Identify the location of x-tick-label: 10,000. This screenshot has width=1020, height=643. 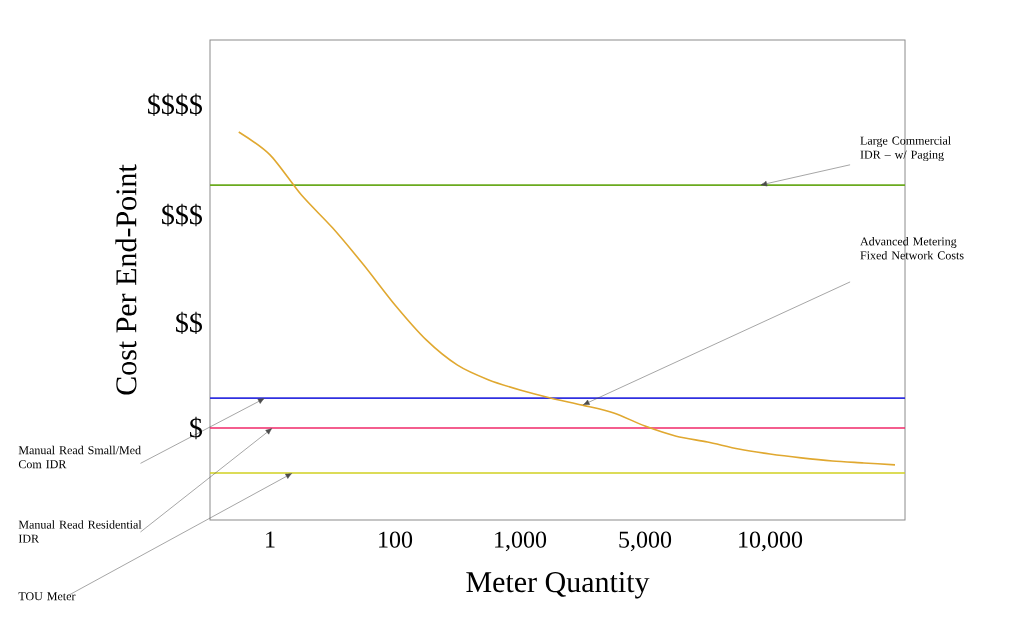
(771, 541).